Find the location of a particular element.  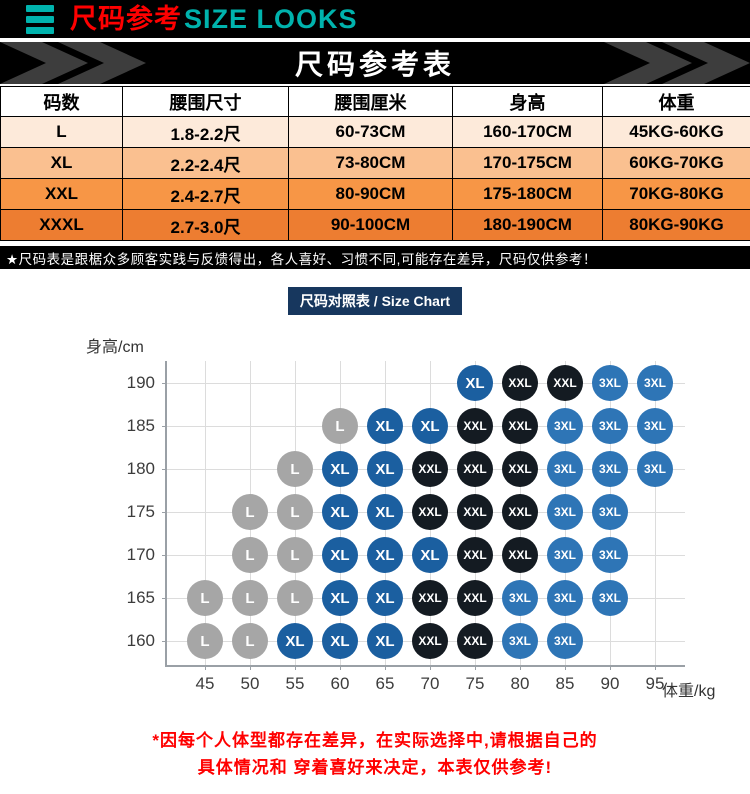

size-table-header-row: 码数 腰围尺寸 腰围厘米 身高 体重 is located at coordinates (375, 101).